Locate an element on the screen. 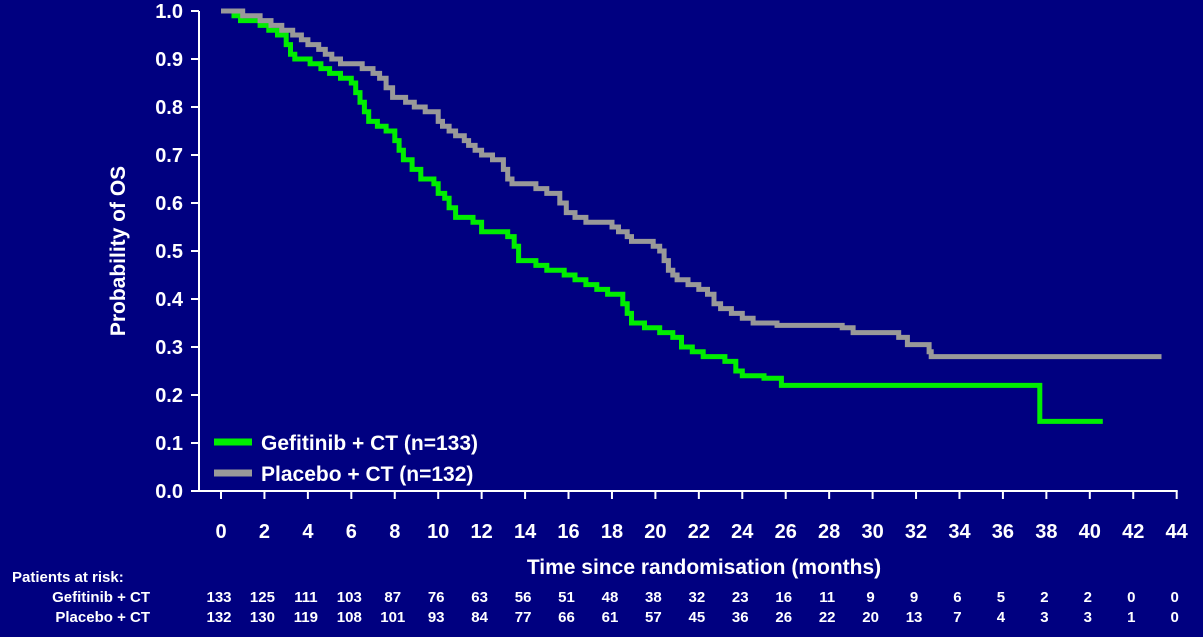 The image size is (1203, 637). y-tick-label: 0.9 is located at coordinates (169, 60).